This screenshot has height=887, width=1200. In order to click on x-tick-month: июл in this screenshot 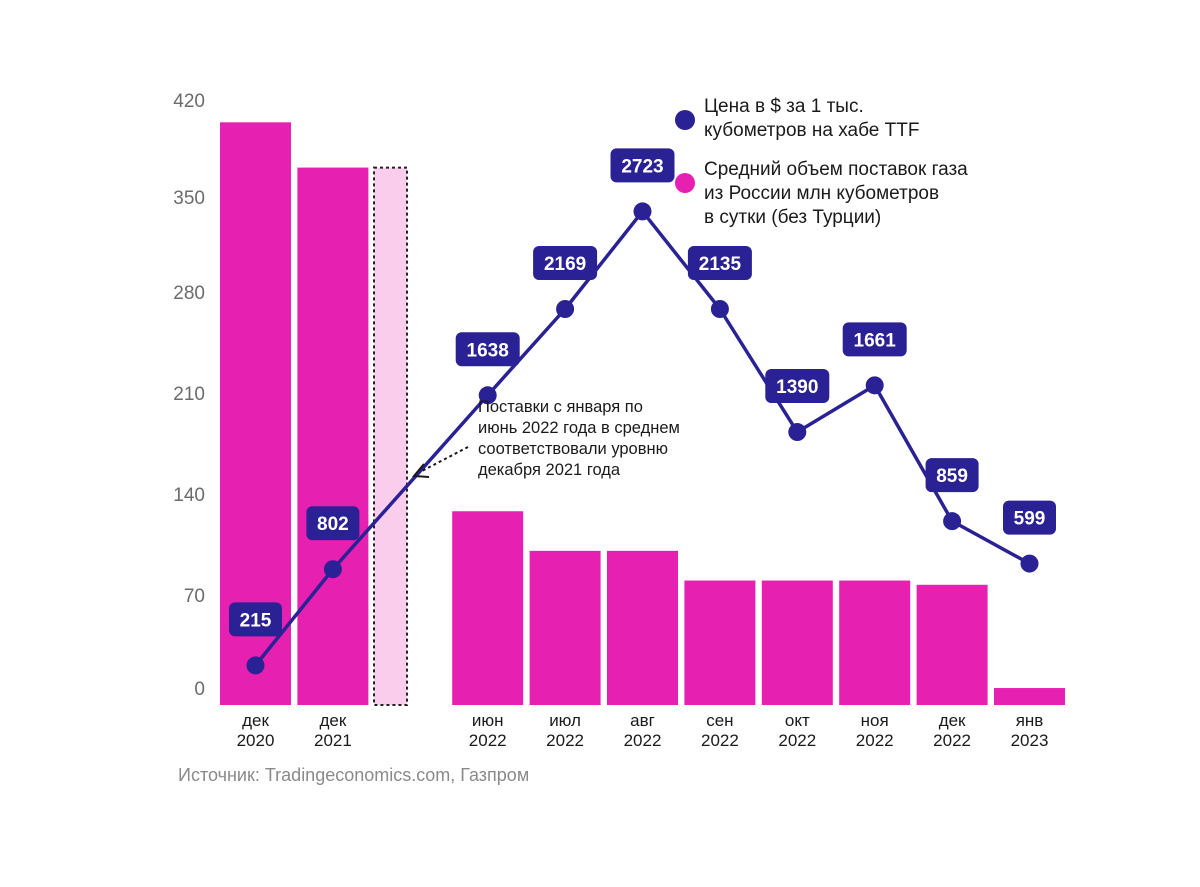, I will do `click(565, 720)`.